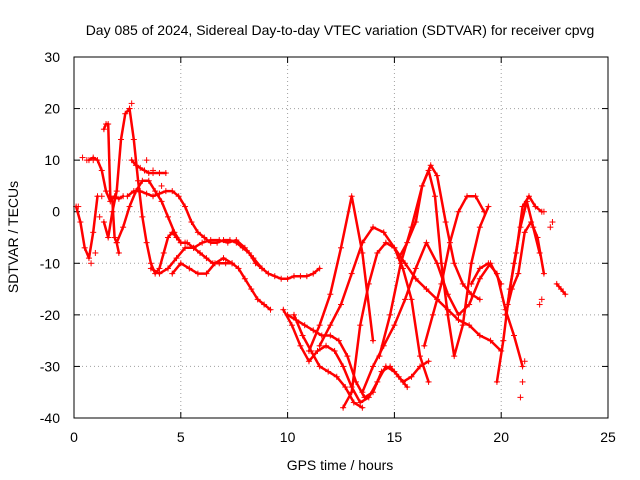  I want to click on x-tick-label: 25, so click(608, 437).